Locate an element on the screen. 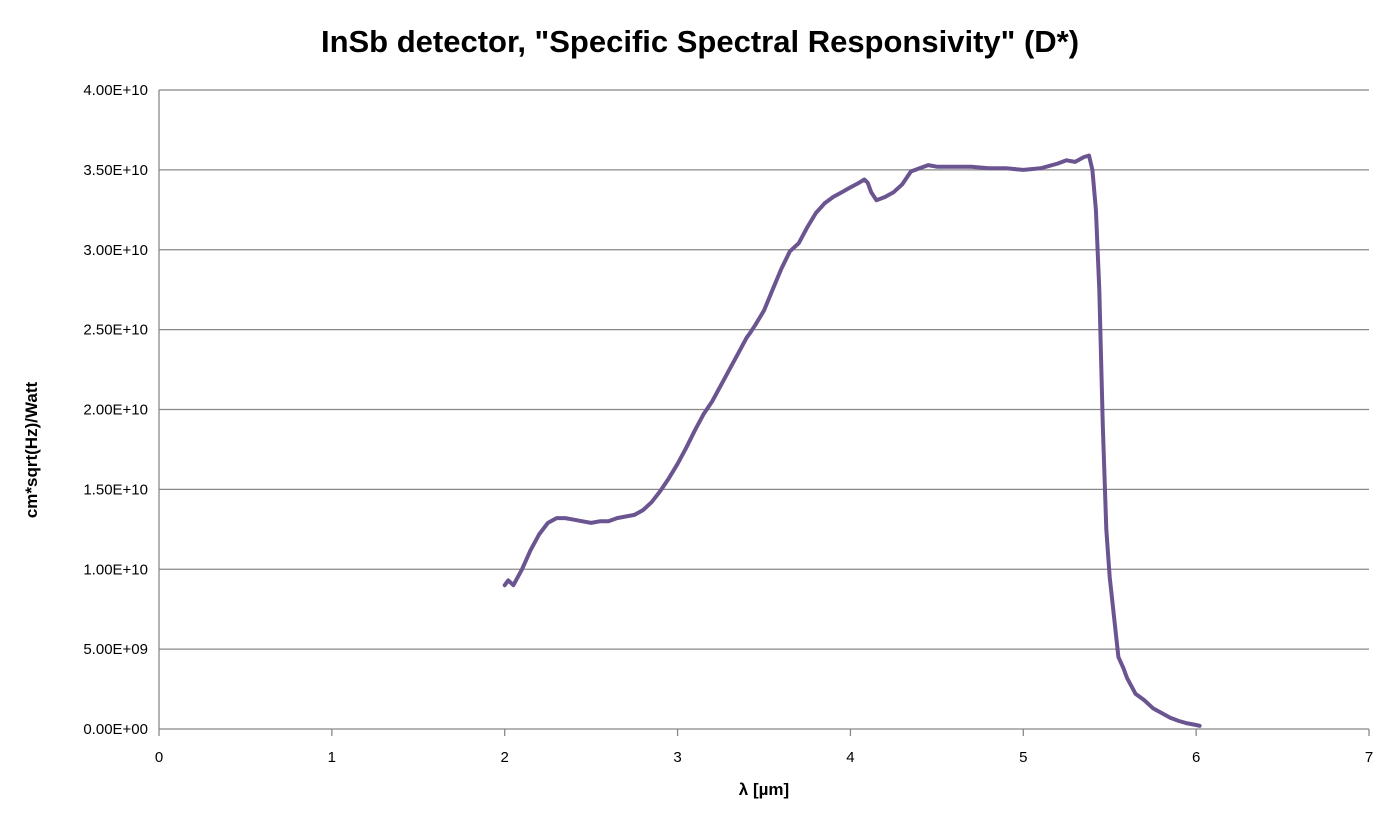 The height and width of the screenshot is (828, 1400). y-tick-label: 5.00E+09 is located at coordinates (115, 649).